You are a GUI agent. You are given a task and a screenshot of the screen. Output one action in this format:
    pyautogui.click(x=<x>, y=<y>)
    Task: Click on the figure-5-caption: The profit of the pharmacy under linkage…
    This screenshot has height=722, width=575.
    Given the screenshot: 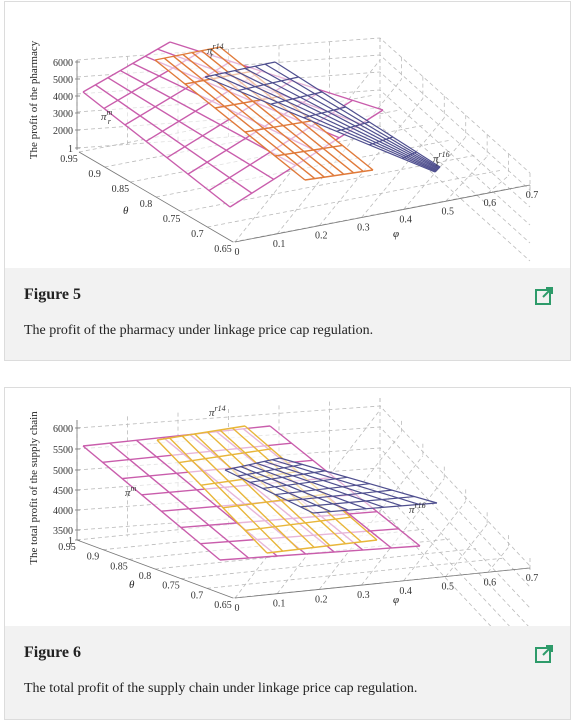 What is the action you would take?
    pyautogui.click(x=199, y=330)
    